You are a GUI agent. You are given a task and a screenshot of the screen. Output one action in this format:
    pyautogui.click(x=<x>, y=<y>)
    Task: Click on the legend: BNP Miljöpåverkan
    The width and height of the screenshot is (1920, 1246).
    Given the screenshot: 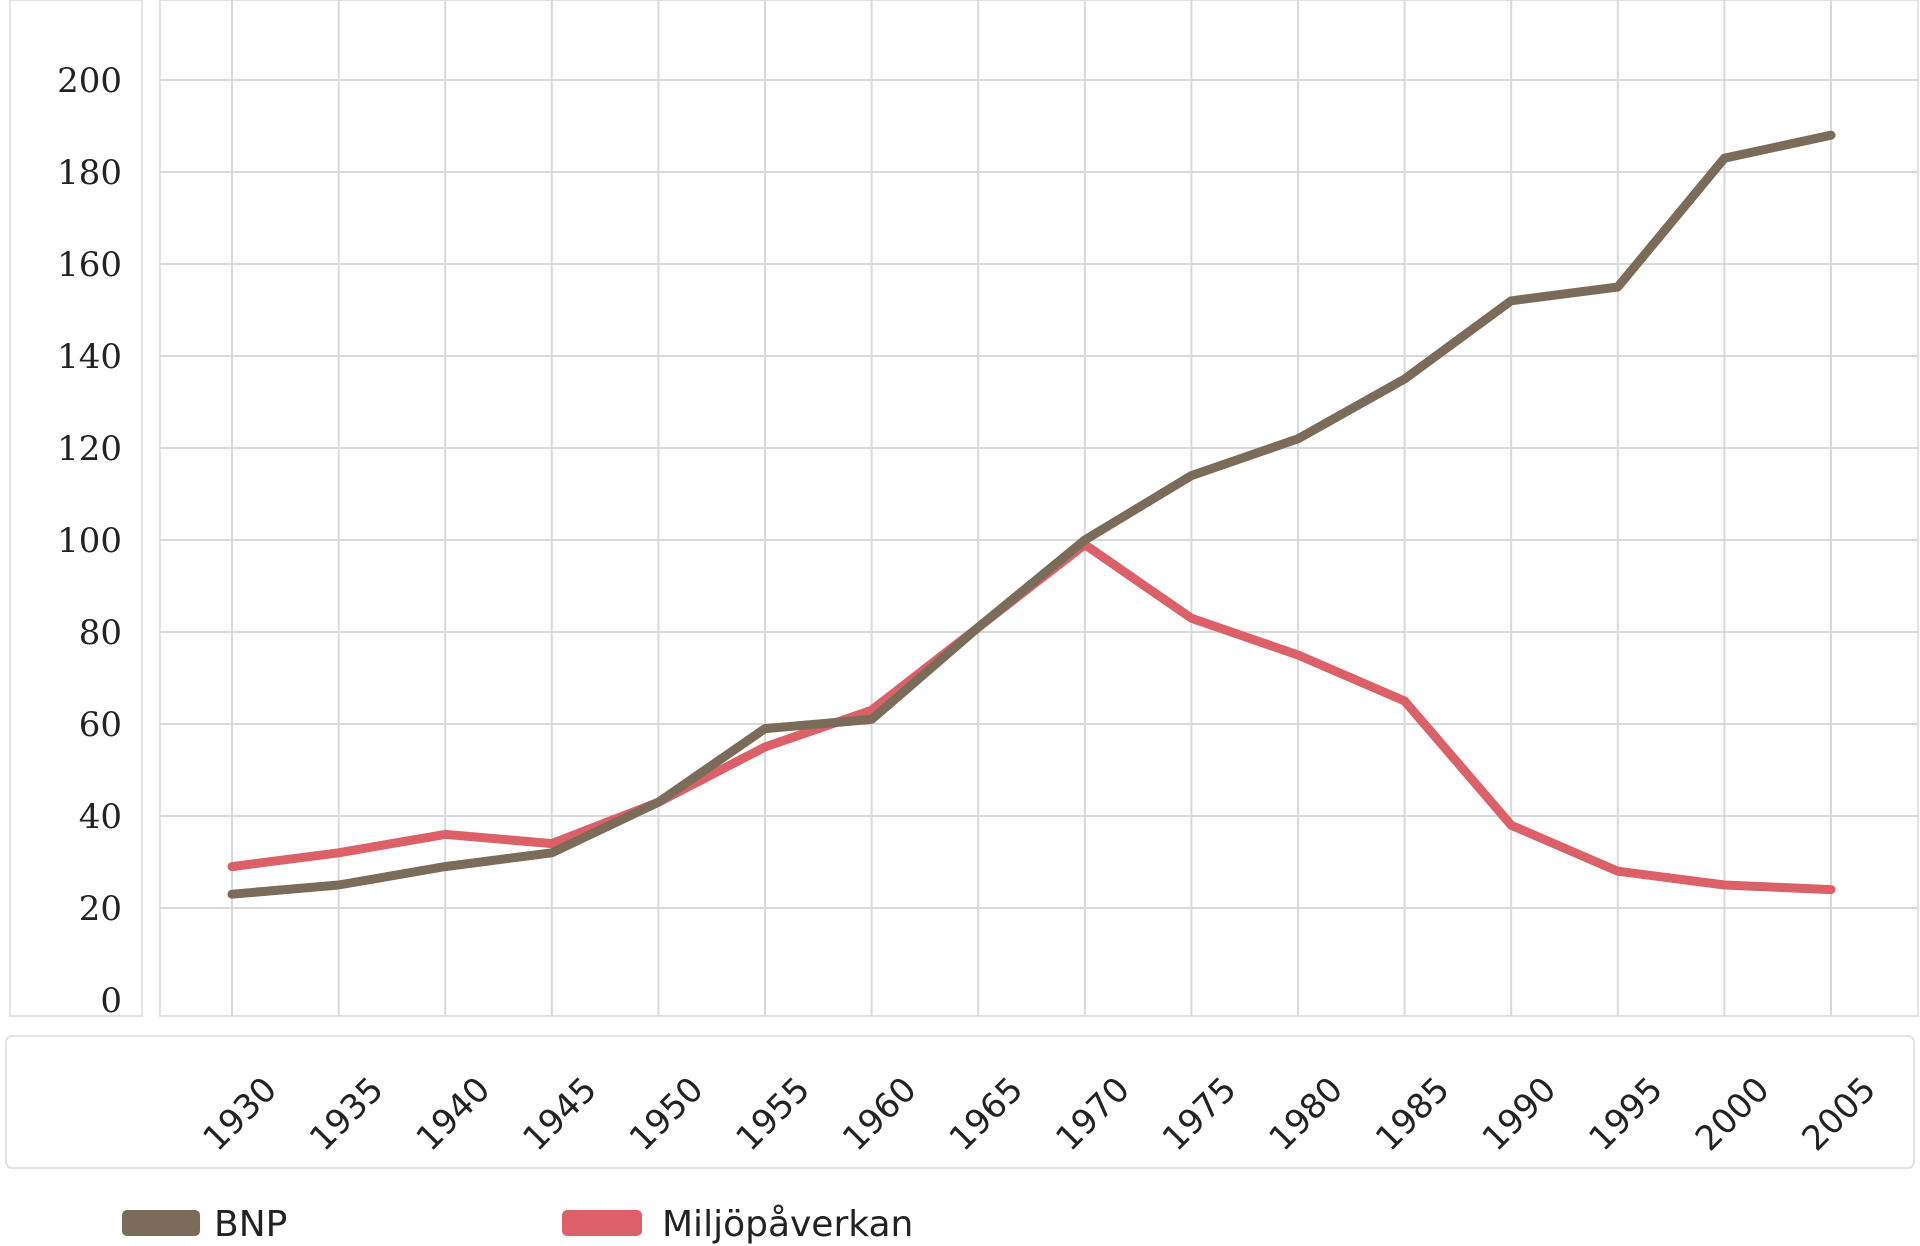 What is the action you would take?
    pyautogui.click(x=517, y=1224)
    